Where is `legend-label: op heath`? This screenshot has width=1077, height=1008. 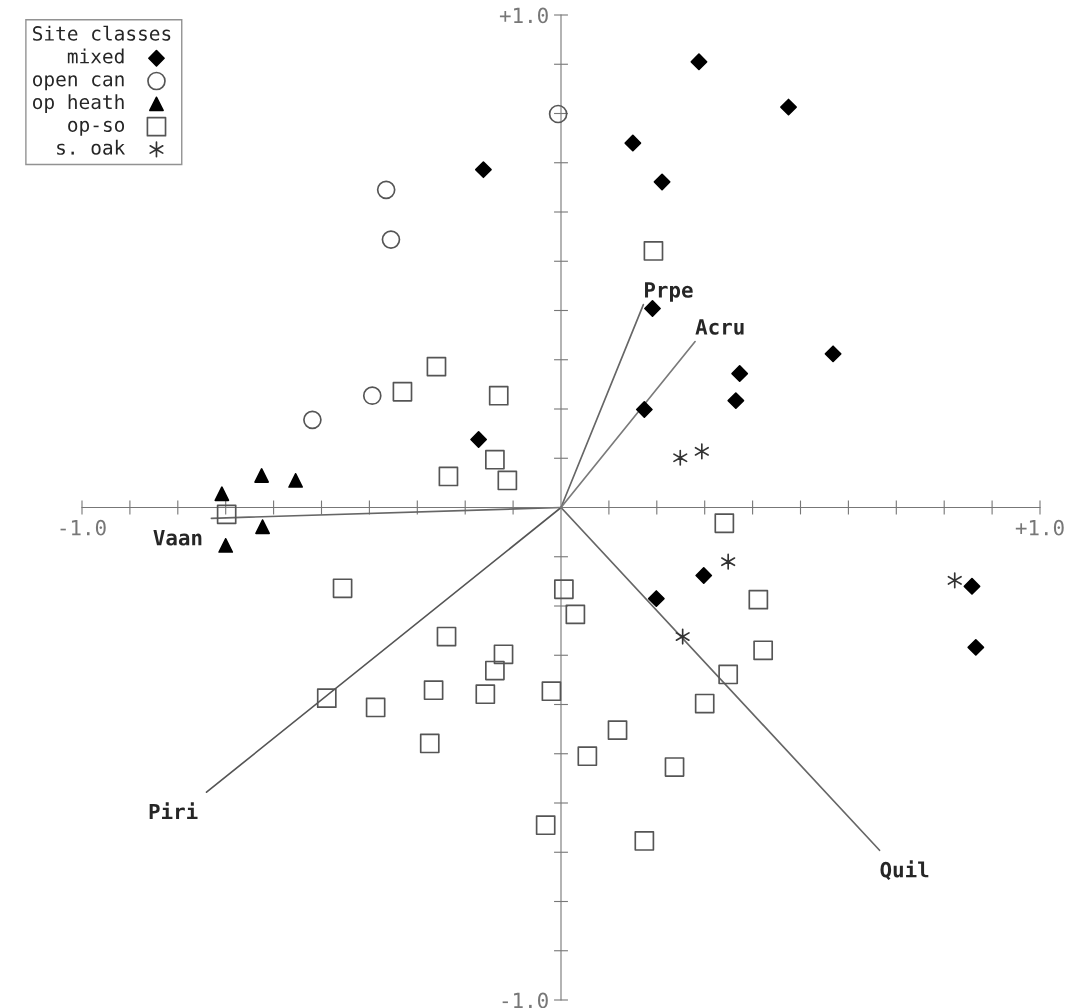 legend-label: op heath is located at coordinates (78, 103).